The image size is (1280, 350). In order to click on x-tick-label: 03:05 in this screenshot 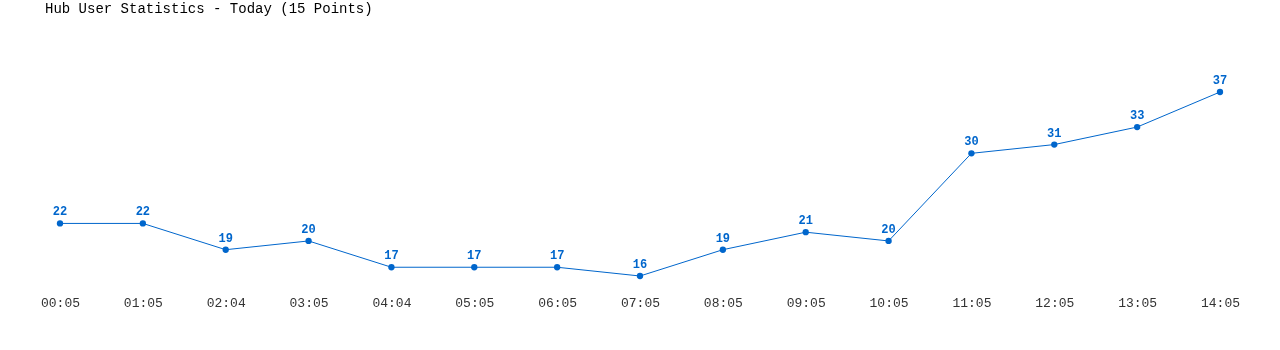, I will do `click(309, 303)`.